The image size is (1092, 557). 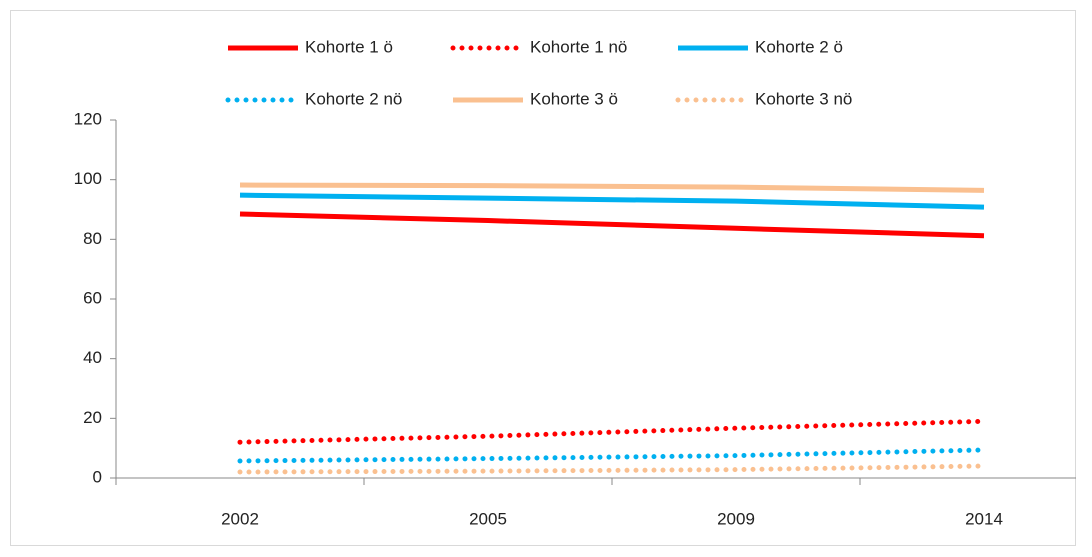 What do you see at coordinates (736, 518) in the screenshot?
I see `x-tick-label: 2009` at bounding box center [736, 518].